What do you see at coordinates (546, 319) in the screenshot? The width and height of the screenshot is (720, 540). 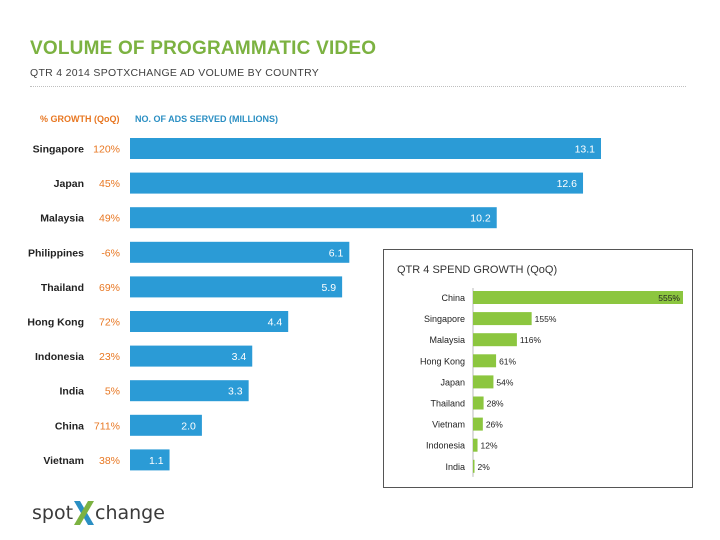 I see `spend-growth-value-label: 155%` at bounding box center [546, 319].